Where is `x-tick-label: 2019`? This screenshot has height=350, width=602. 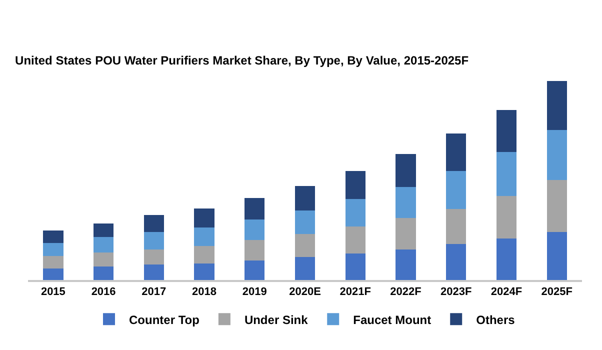 x-tick-label: 2019 is located at coordinates (254, 292).